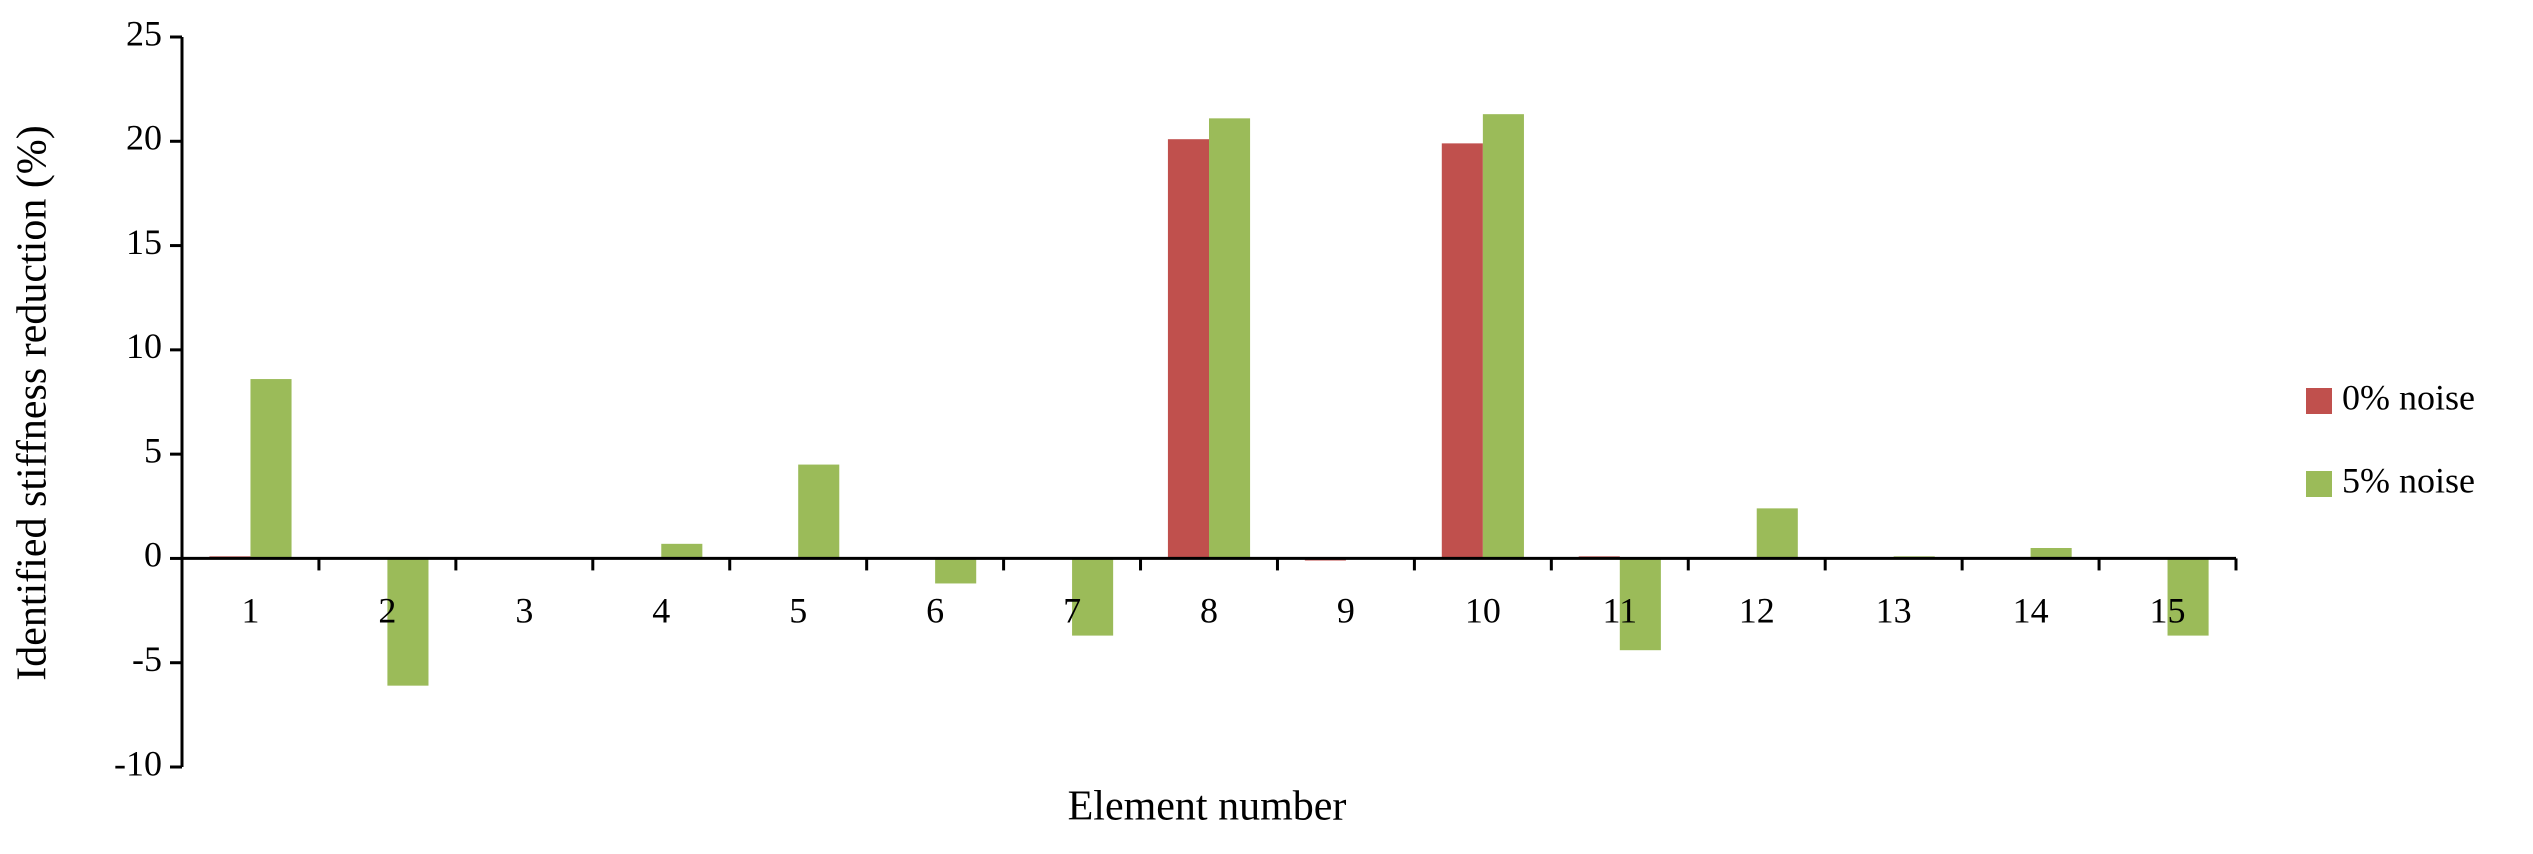  What do you see at coordinates (1346, 611) in the screenshot?
I see `x-tick-label: 9` at bounding box center [1346, 611].